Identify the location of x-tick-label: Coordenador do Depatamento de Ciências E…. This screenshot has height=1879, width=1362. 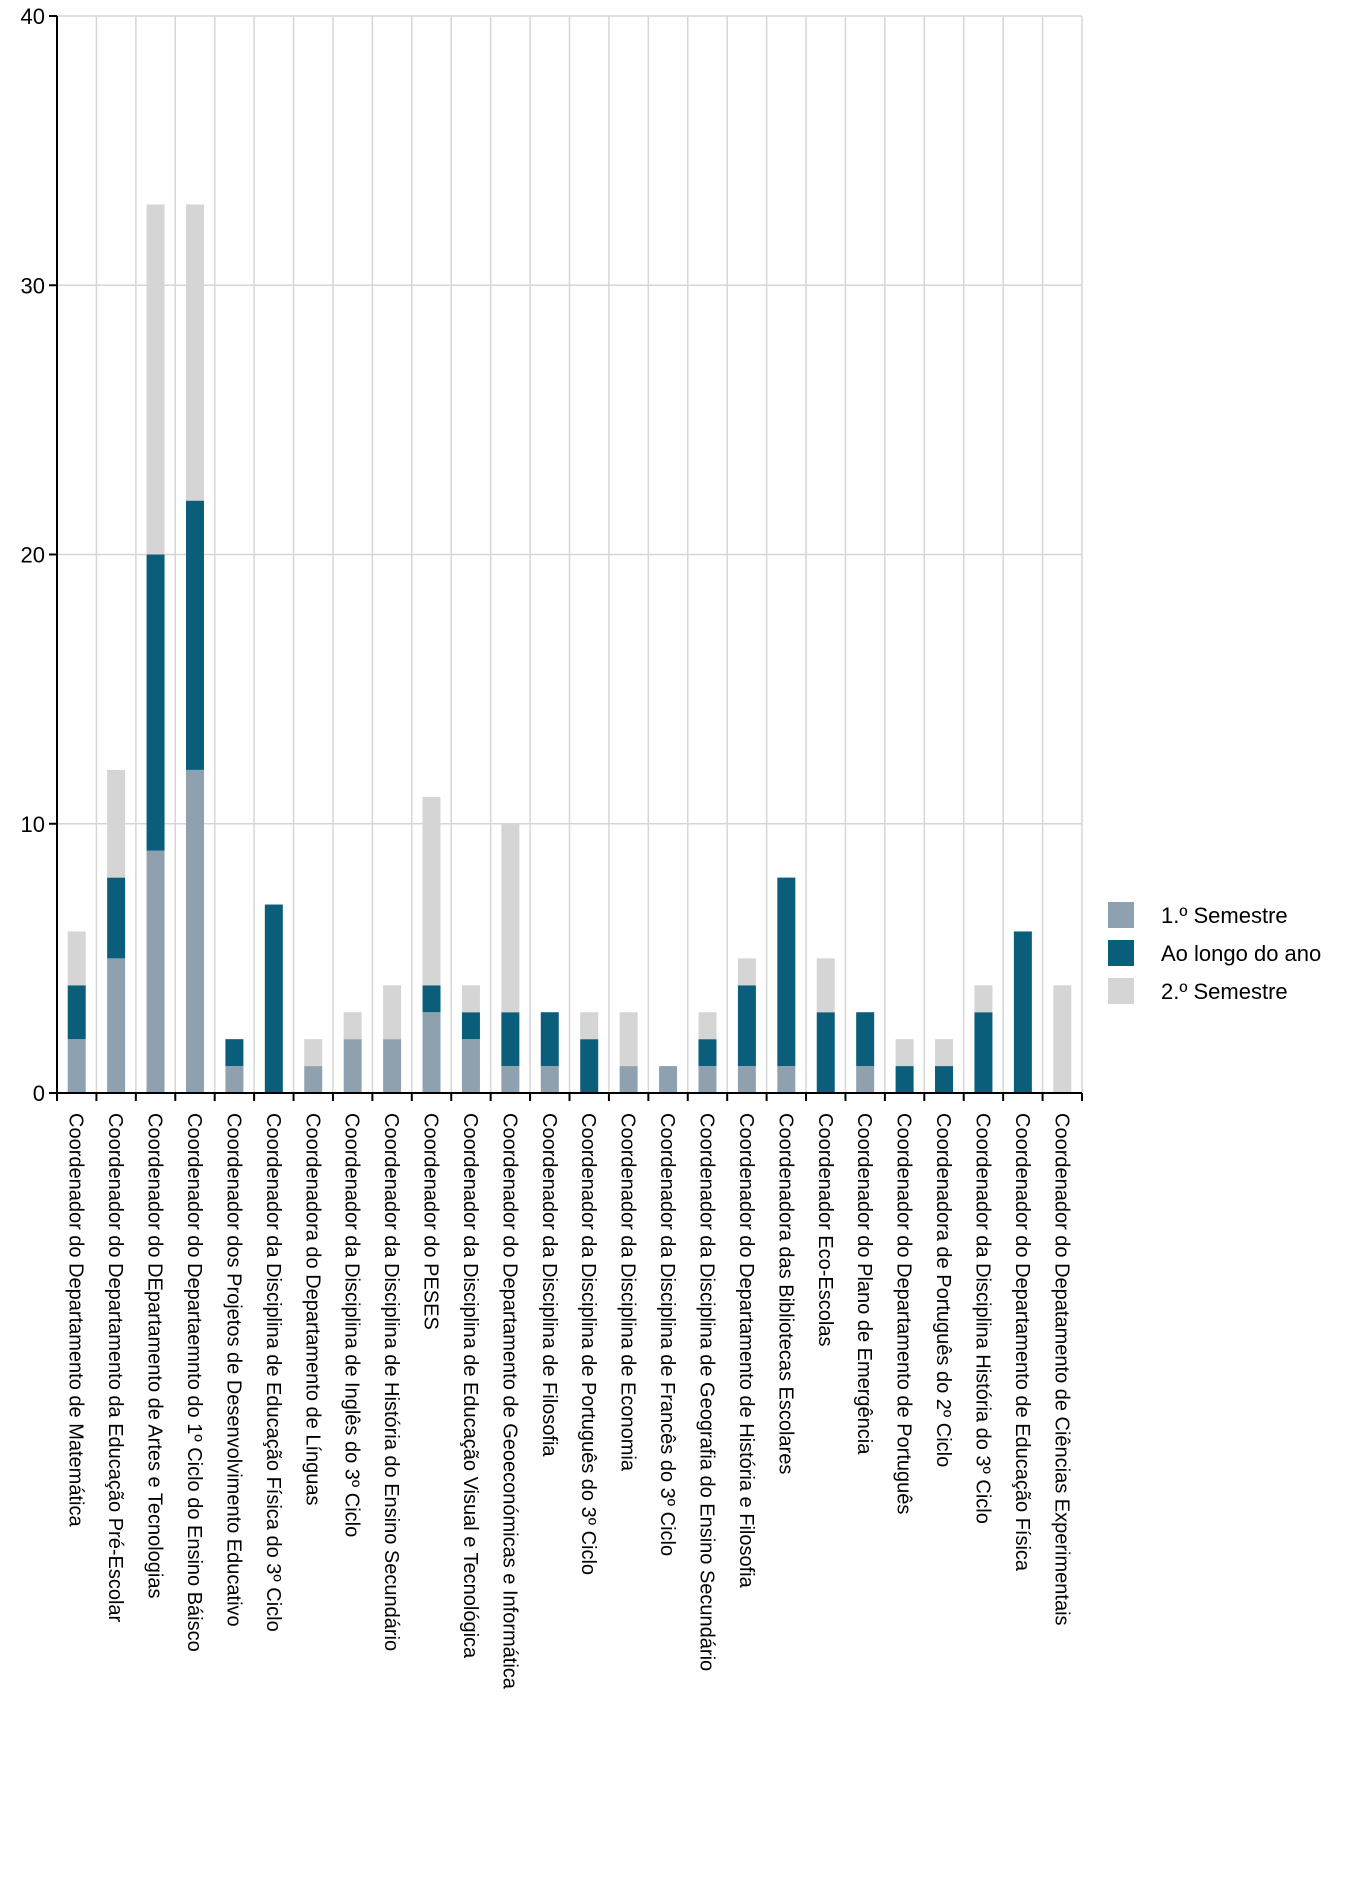
(1061, 1369).